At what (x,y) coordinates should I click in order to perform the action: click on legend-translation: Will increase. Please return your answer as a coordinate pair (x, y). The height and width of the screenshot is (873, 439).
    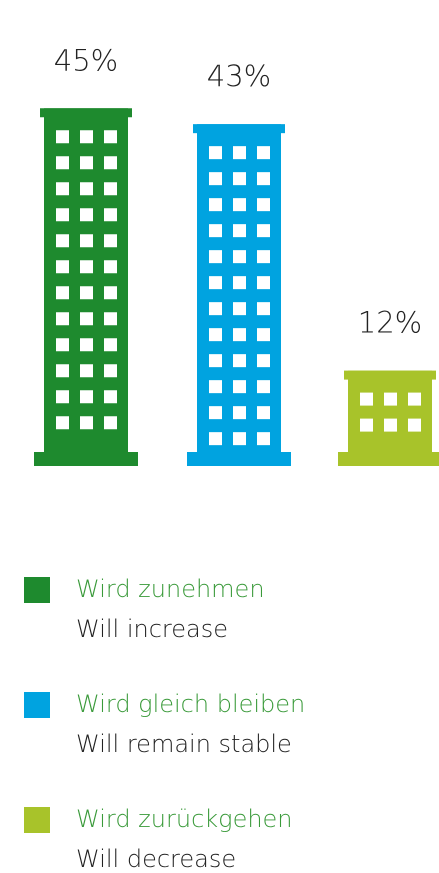
    Looking at the image, I should click on (152, 629).